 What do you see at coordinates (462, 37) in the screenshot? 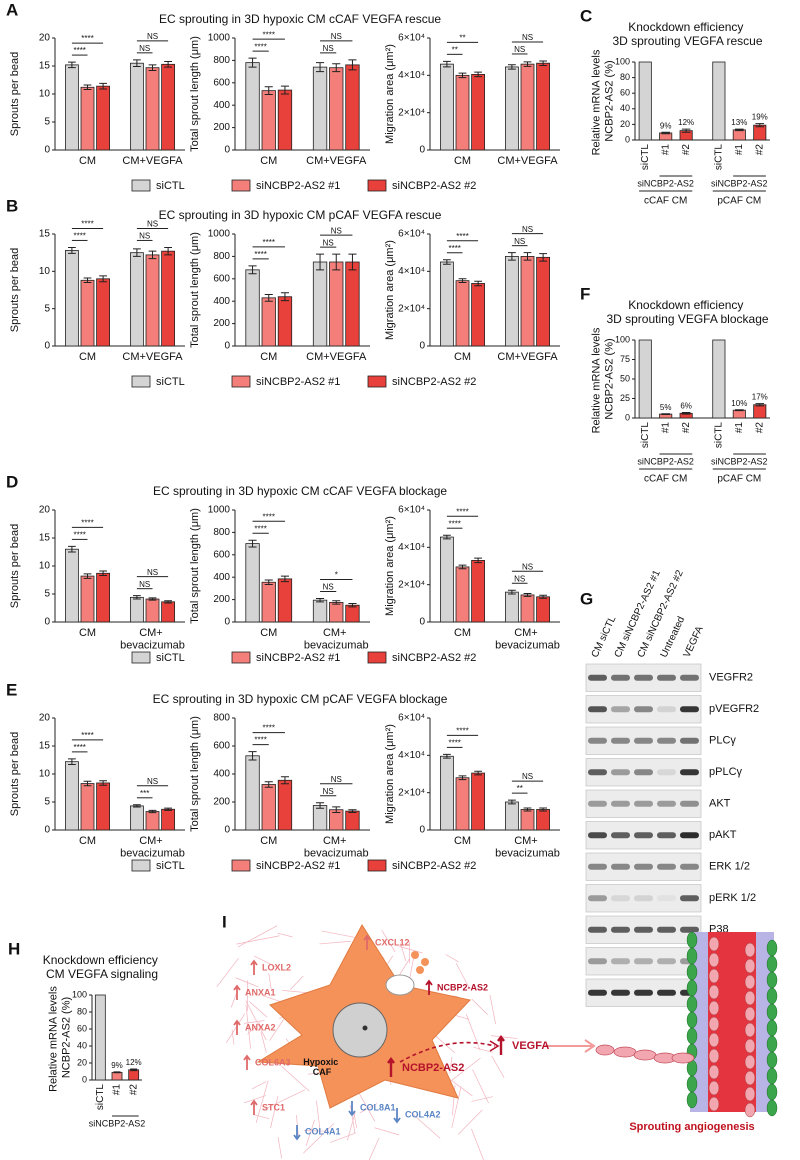
I see `significance-label: **` at bounding box center [462, 37].